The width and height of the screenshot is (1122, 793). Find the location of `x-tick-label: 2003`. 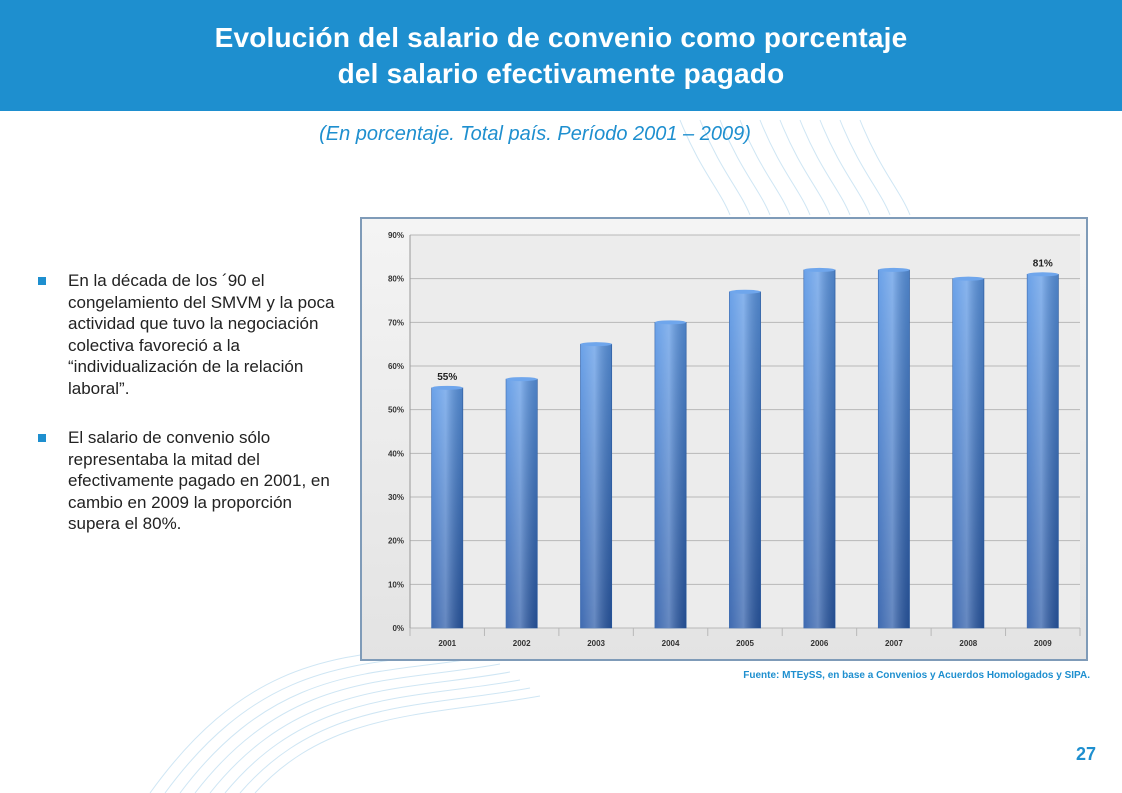

x-tick-label: 2003 is located at coordinates (596, 643).